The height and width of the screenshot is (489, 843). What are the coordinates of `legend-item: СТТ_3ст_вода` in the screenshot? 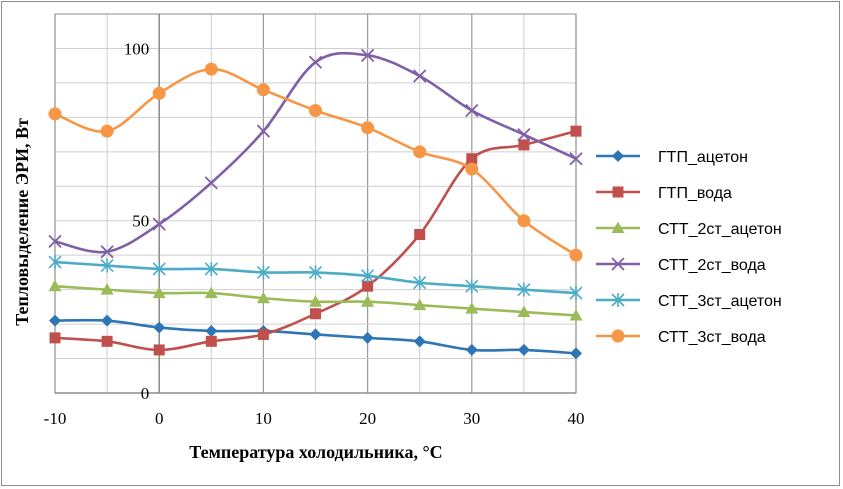 It's located at (681, 337).